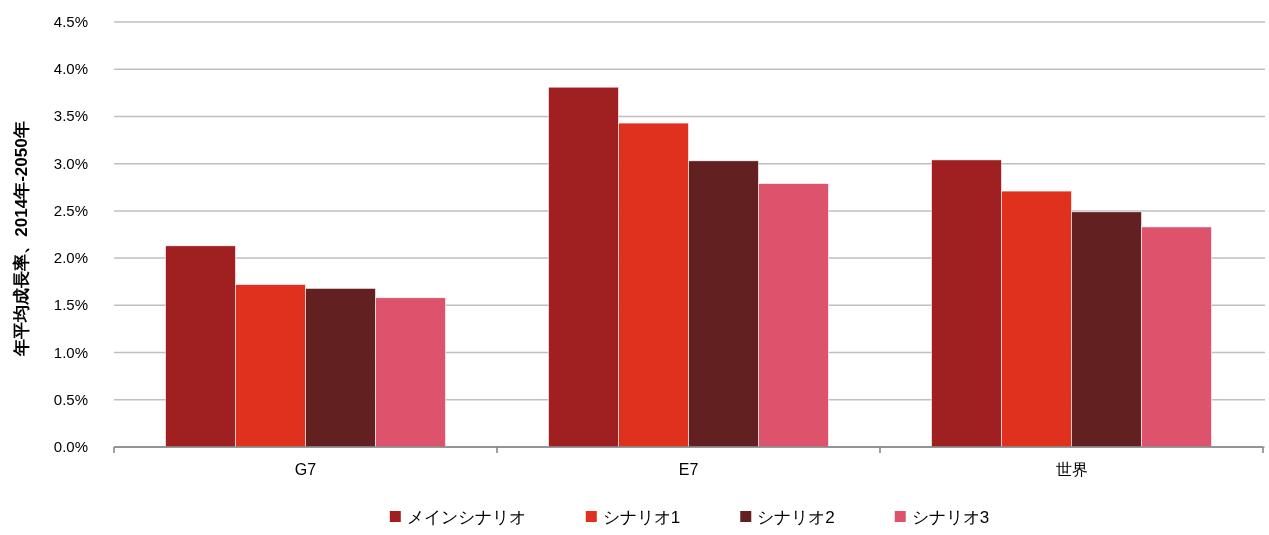 Image resolution: width=1269 pixels, height=535 pixels. I want to click on y-tick-label: 2.5%, so click(70, 210).